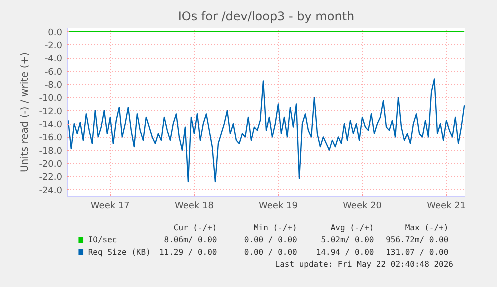  I want to click on text: Cur (-/+), so click(196, 228).